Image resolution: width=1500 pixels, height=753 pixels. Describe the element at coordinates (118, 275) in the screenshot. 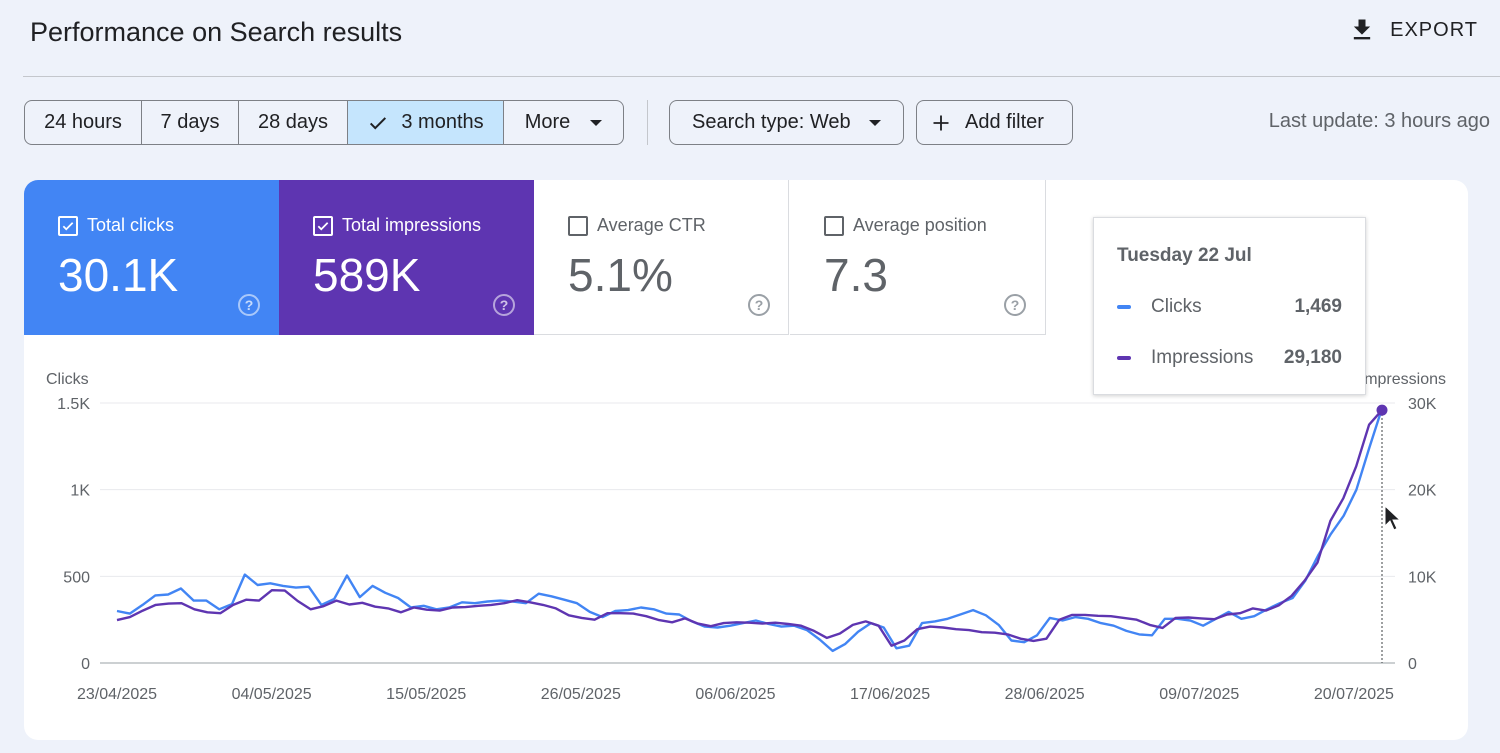

I see `metric-value: 30.1K` at that location.